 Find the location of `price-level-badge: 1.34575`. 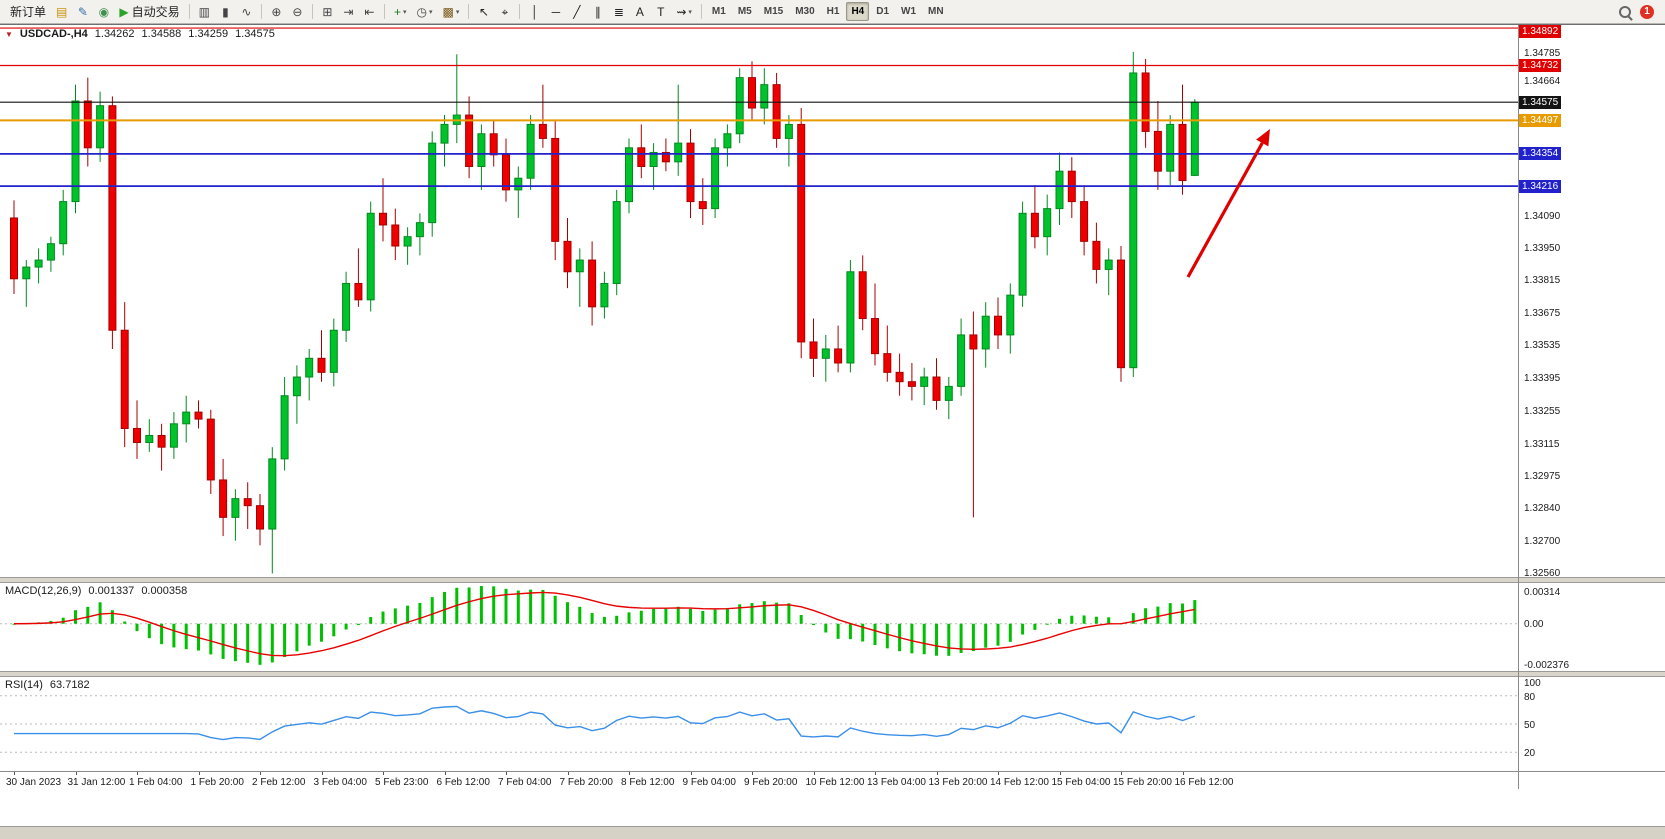

price-level-badge: 1.34575 is located at coordinates (1540, 102).